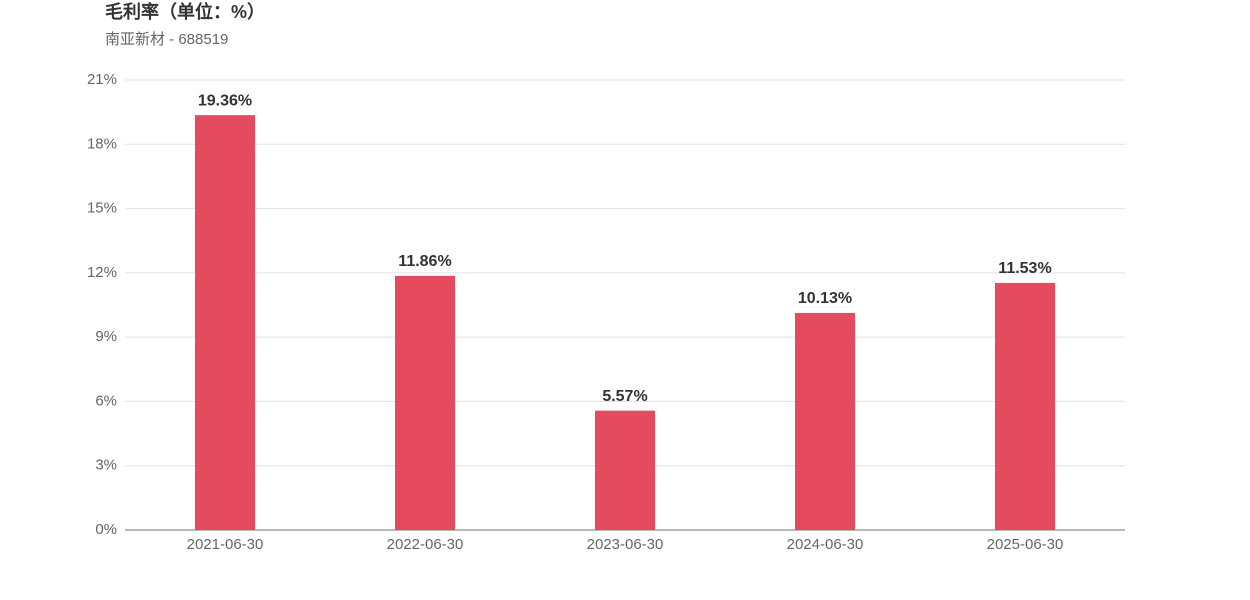  Describe the element at coordinates (185, 11) in the screenshot. I see `chart-title: 毛利率（单位：%）` at that location.